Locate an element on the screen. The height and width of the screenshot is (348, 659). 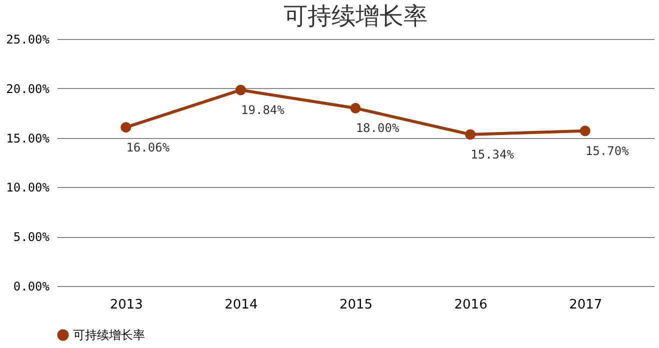
data-label: 15.70% is located at coordinates (607, 151).